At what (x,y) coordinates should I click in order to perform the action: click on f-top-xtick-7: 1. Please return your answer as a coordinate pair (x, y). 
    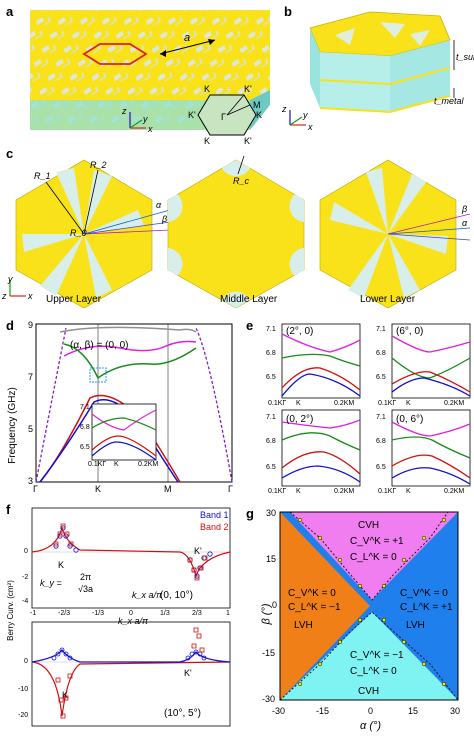
    Looking at the image, I should click on (228, 613).